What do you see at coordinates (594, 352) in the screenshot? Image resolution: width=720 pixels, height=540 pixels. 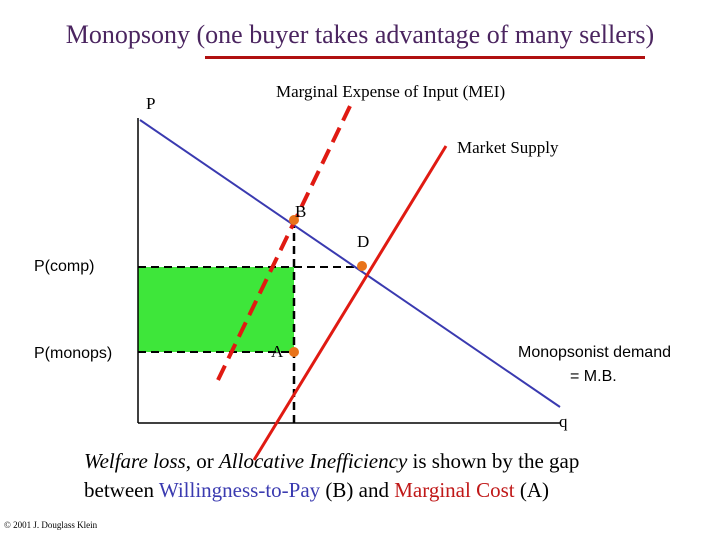 I see `demand-label-line1: Monopsonist demand` at bounding box center [594, 352].